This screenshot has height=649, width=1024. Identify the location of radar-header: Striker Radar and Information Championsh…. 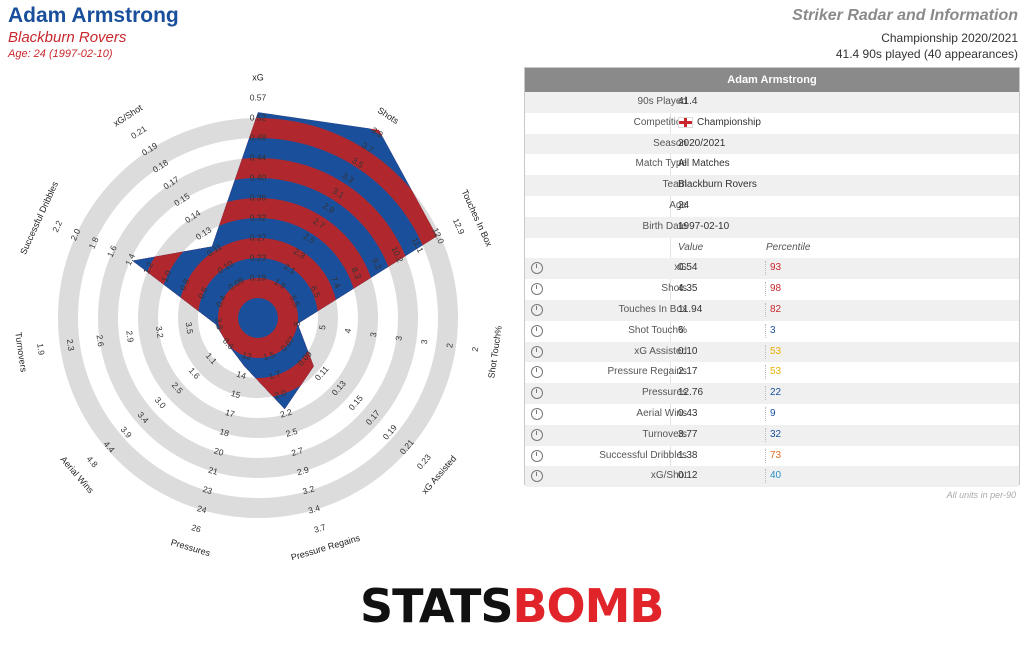
(905, 34).